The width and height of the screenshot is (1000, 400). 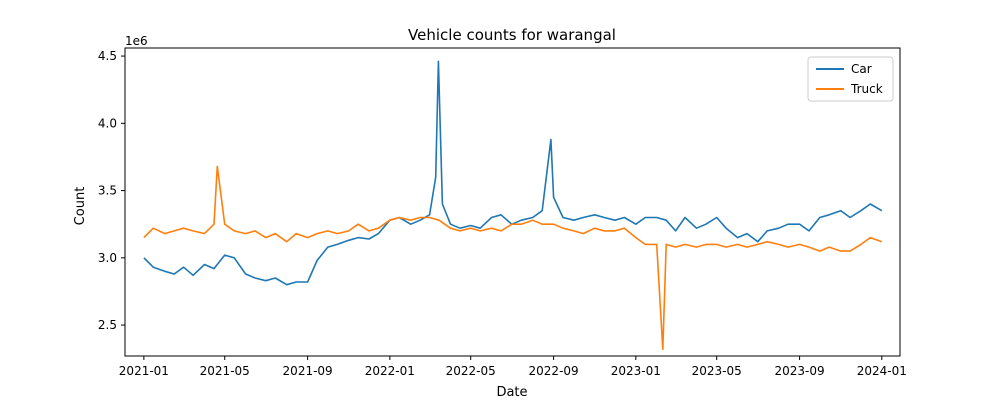 What do you see at coordinates (861, 69) in the screenshot?
I see `legend-label-car: Car` at bounding box center [861, 69].